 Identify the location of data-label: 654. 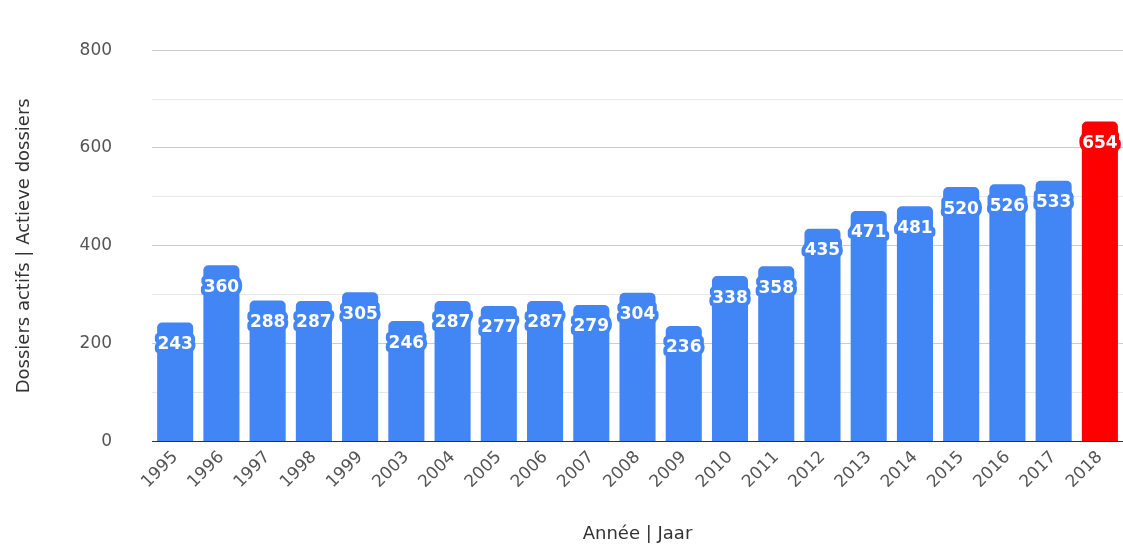
(1100, 142).